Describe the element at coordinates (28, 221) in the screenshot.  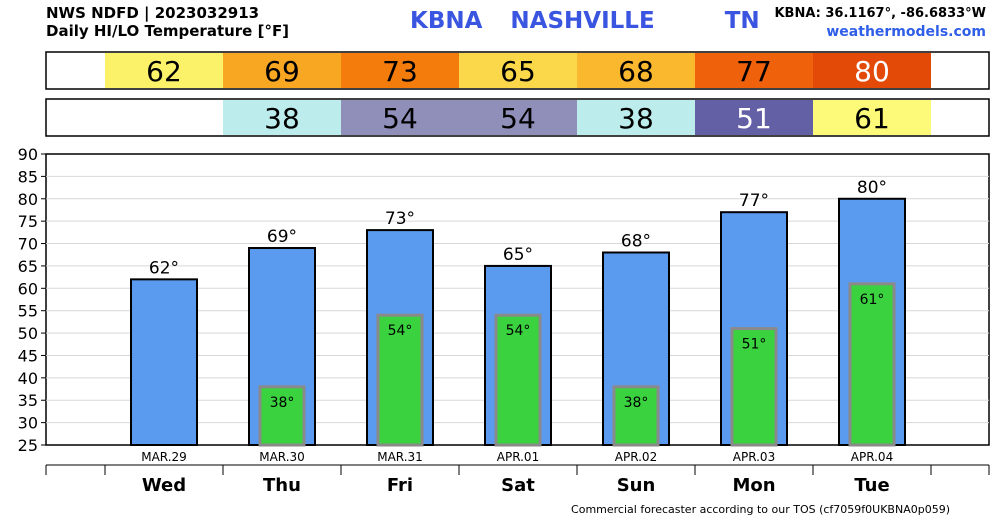
I see `y-tick-label: 75` at that location.